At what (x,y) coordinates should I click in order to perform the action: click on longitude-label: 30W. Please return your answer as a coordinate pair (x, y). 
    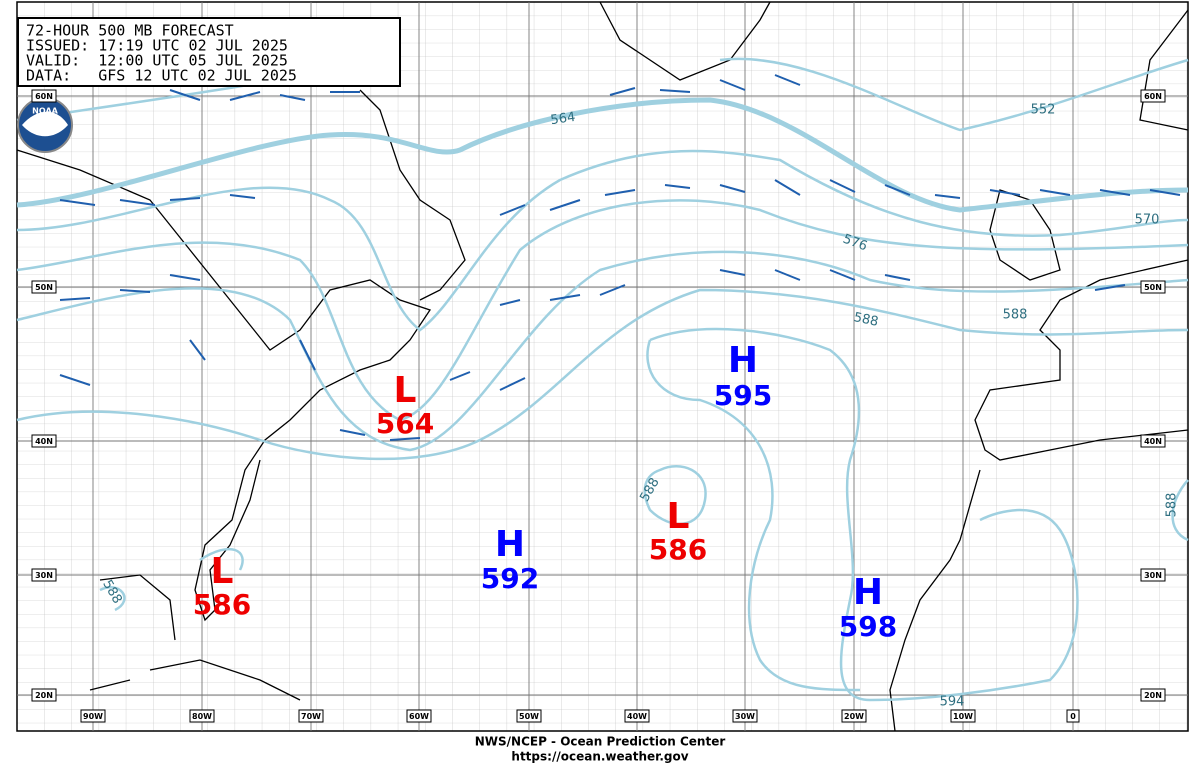
    Looking at the image, I should click on (745, 716).